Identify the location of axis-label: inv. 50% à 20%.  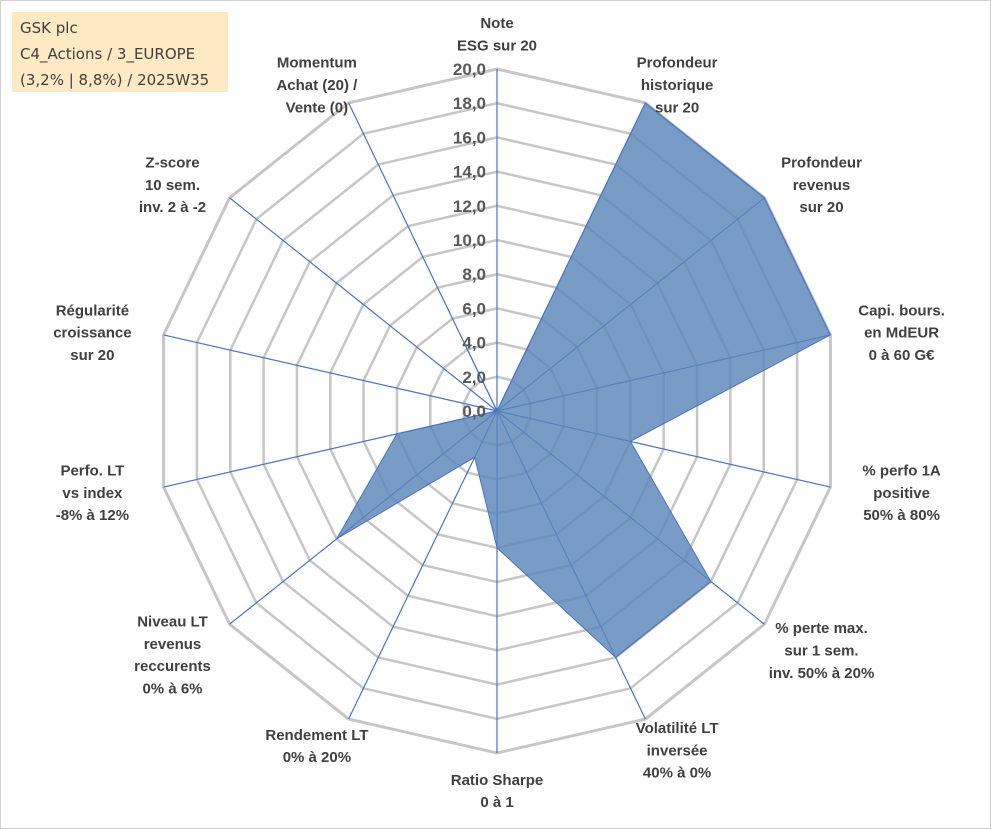
(822, 673).